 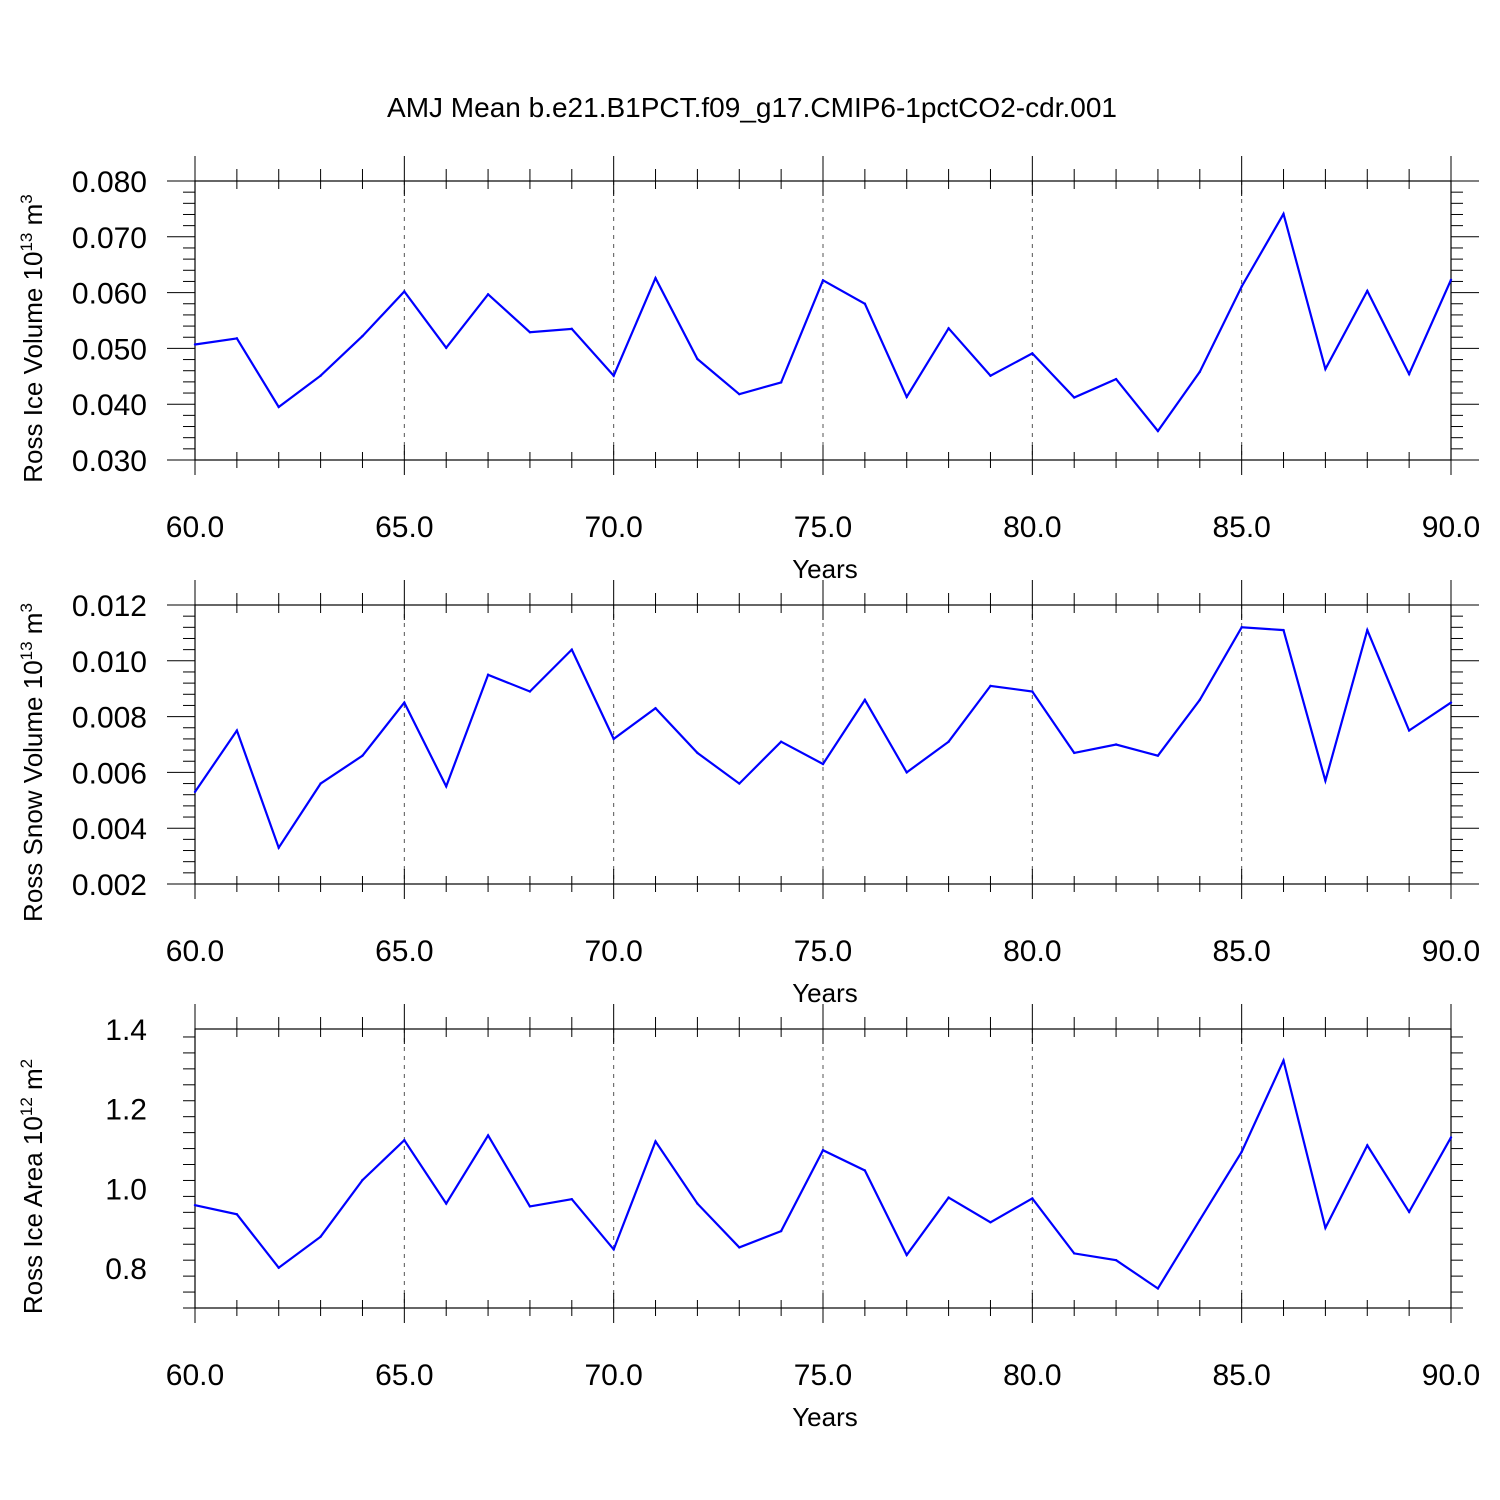 What do you see at coordinates (613, 527) in the screenshot?
I see `x-tick-label: 70.0` at bounding box center [613, 527].